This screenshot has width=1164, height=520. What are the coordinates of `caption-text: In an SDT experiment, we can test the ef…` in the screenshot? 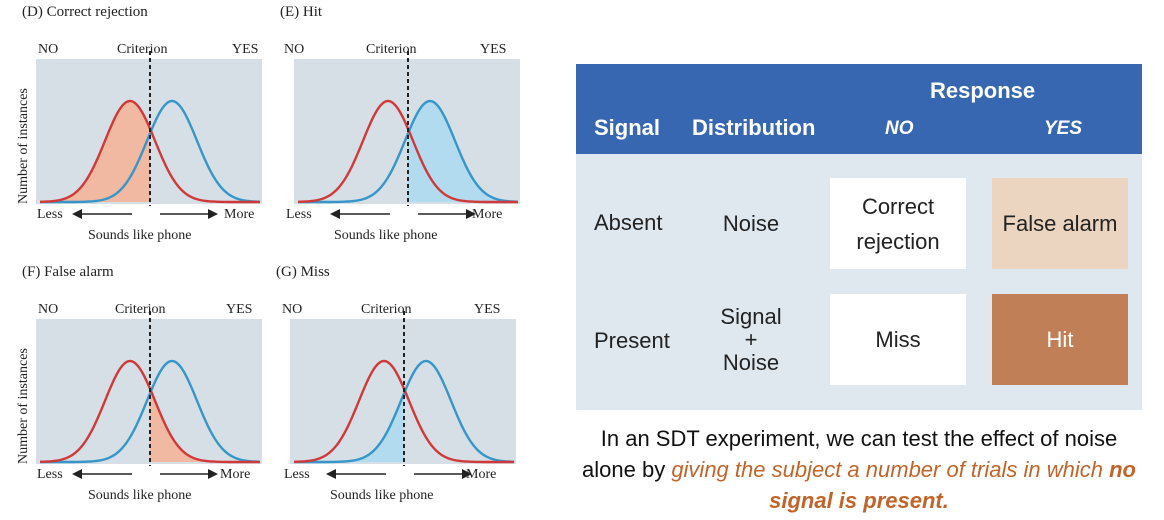 It's located at (850, 454).